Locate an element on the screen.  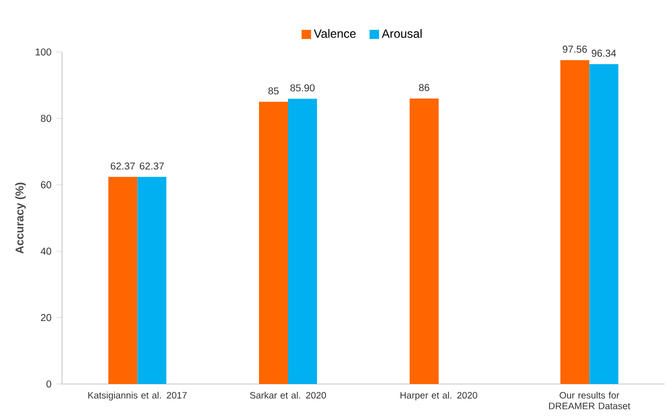
y-tick-label: 20 is located at coordinates (46, 318).